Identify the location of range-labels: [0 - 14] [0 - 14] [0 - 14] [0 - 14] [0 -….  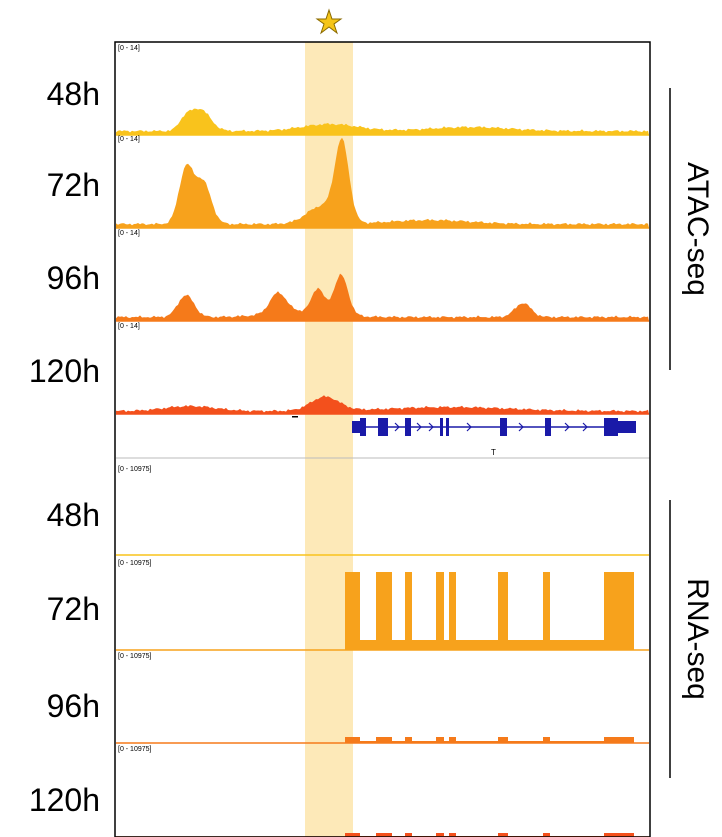
(135, 399).